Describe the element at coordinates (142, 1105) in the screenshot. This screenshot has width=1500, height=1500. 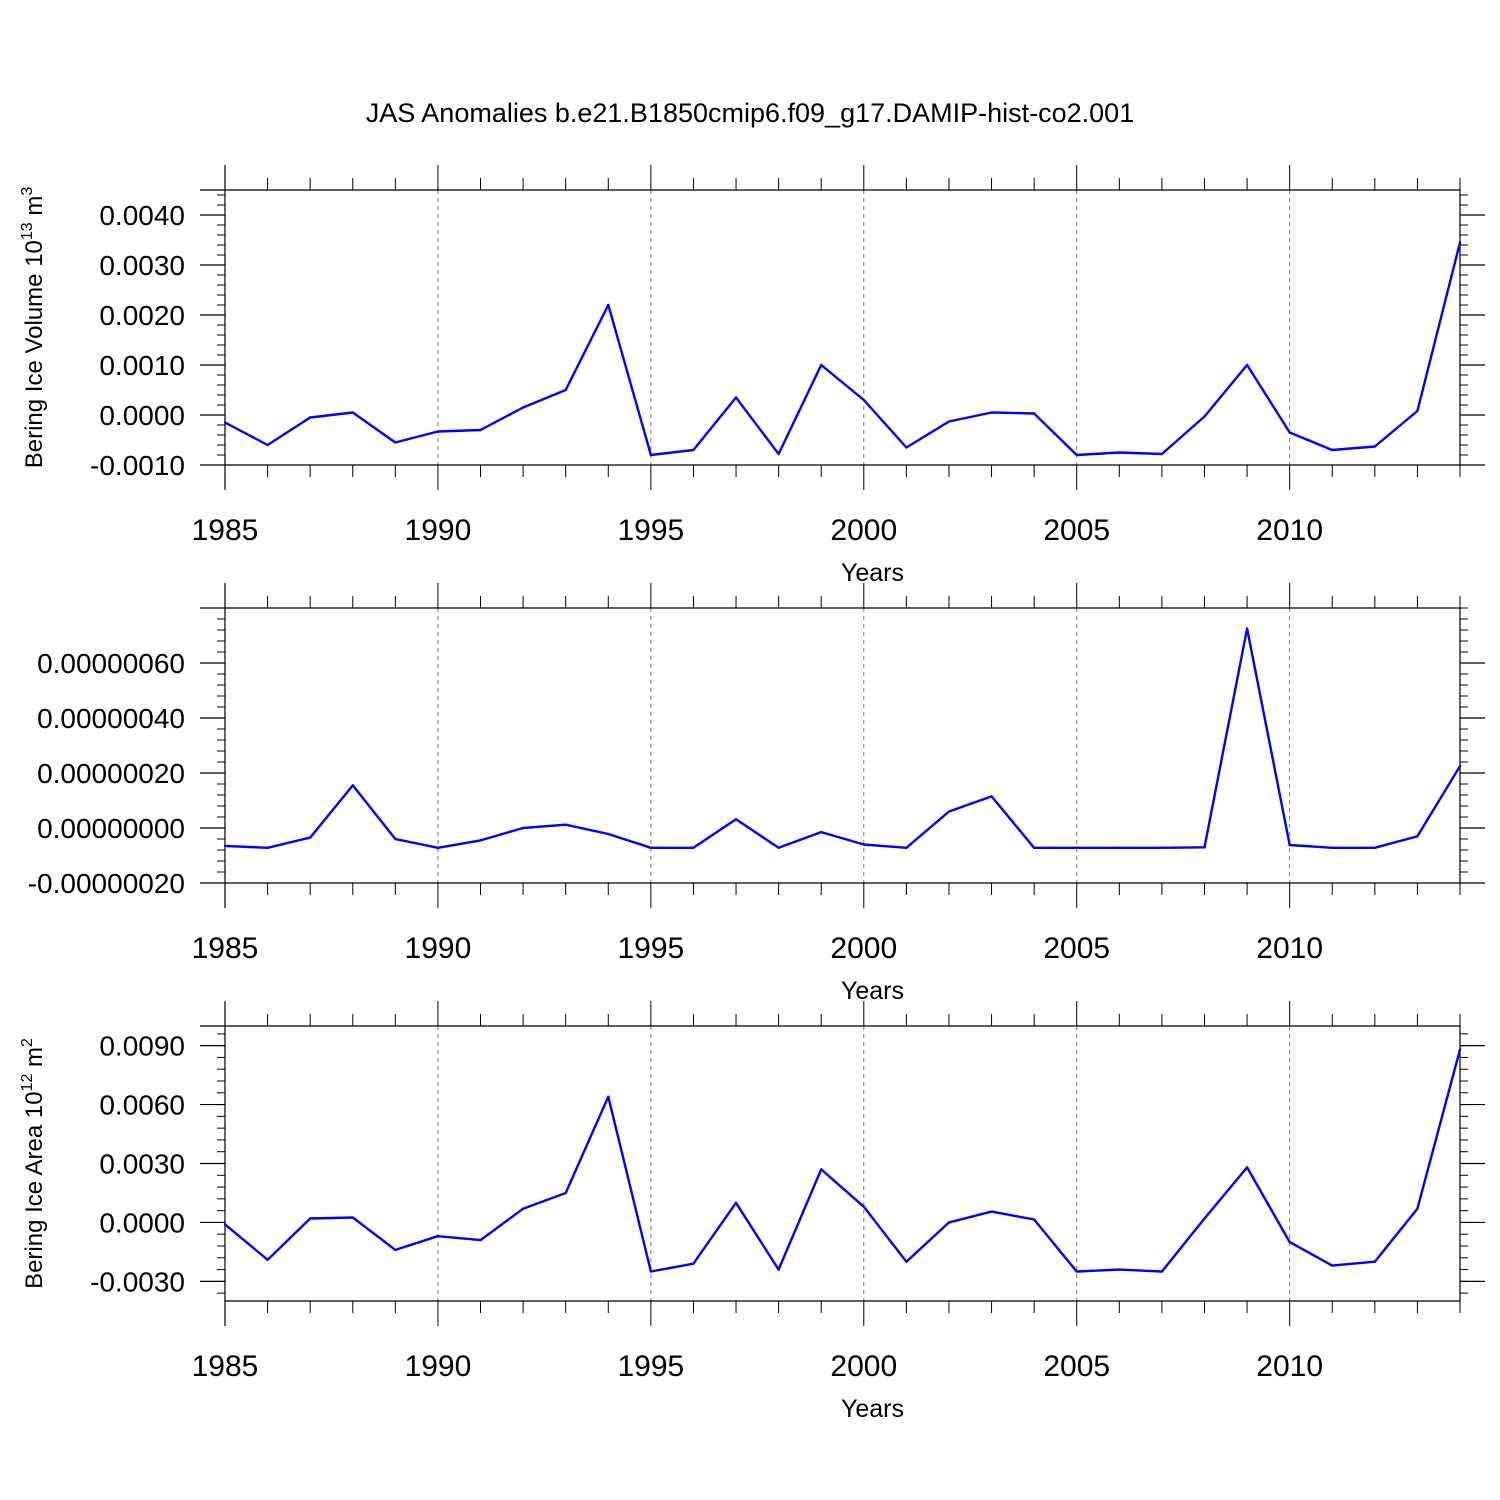
I see `y-tick-label: 0.0060` at that location.